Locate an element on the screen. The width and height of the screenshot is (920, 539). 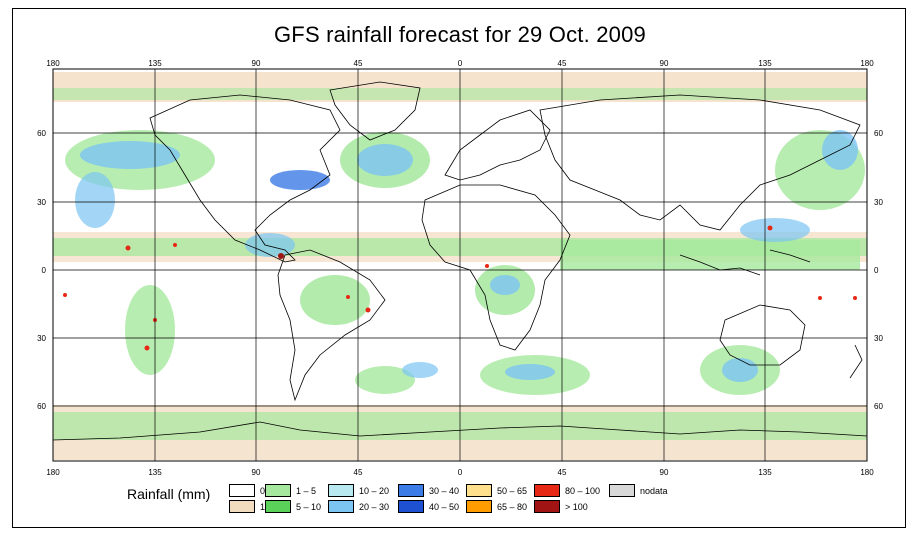
new-zealand-outline is located at coordinates (856, 361).